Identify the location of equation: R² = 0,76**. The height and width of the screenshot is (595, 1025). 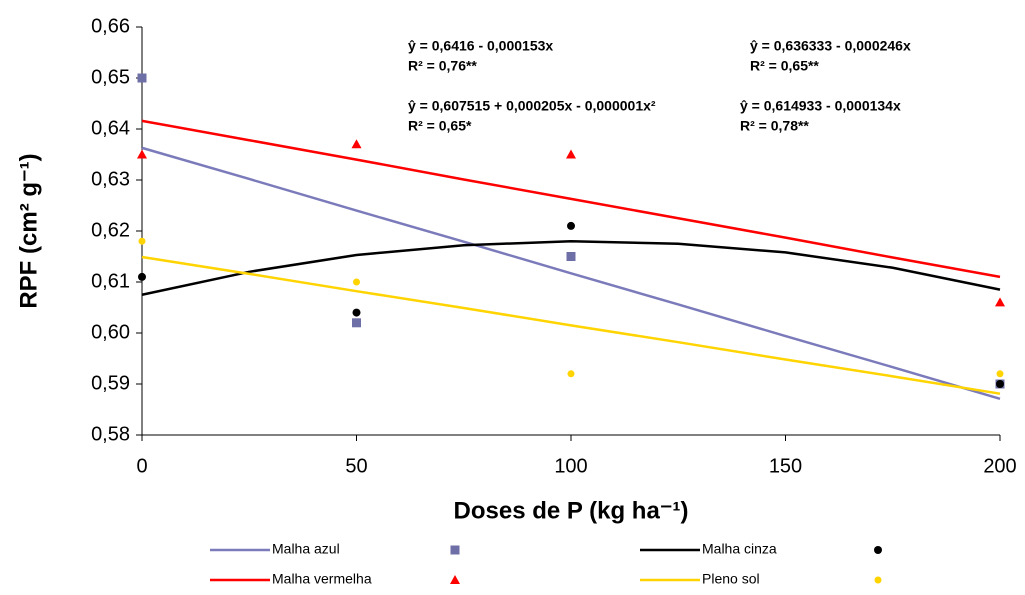
(442, 66).